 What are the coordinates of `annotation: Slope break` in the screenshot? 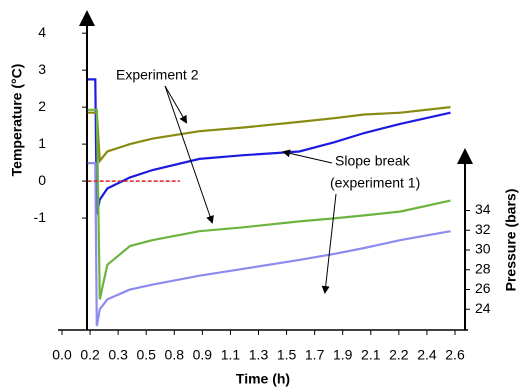 It's located at (373, 161).